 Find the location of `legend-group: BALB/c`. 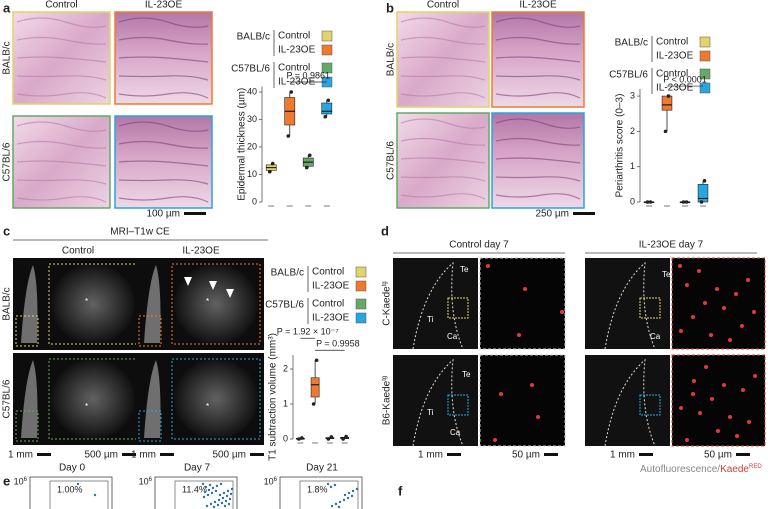

legend-group: BALB/c is located at coordinates (287, 273).